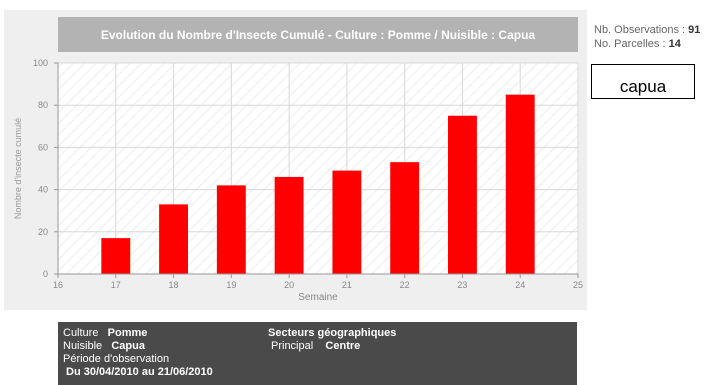  Describe the element at coordinates (81, 333) in the screenshot. I see `culture-label: Culture` at that location.